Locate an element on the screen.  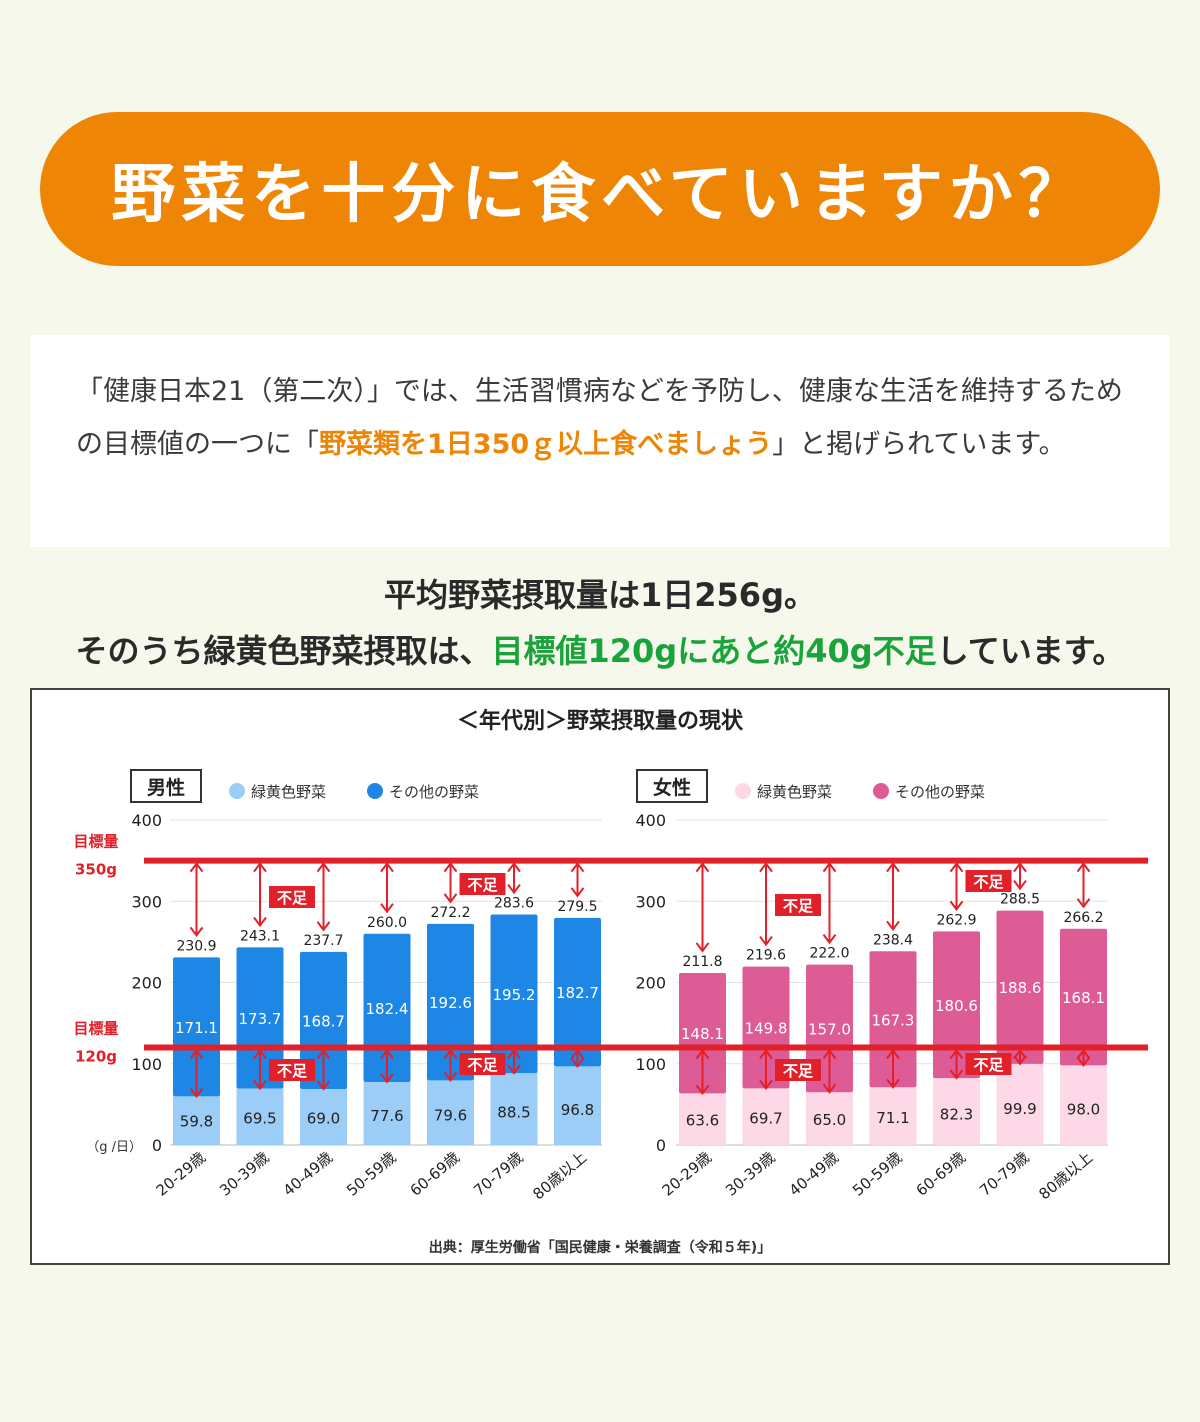
total-label-0-3: 260.0 is located at coordinates (387, 923).